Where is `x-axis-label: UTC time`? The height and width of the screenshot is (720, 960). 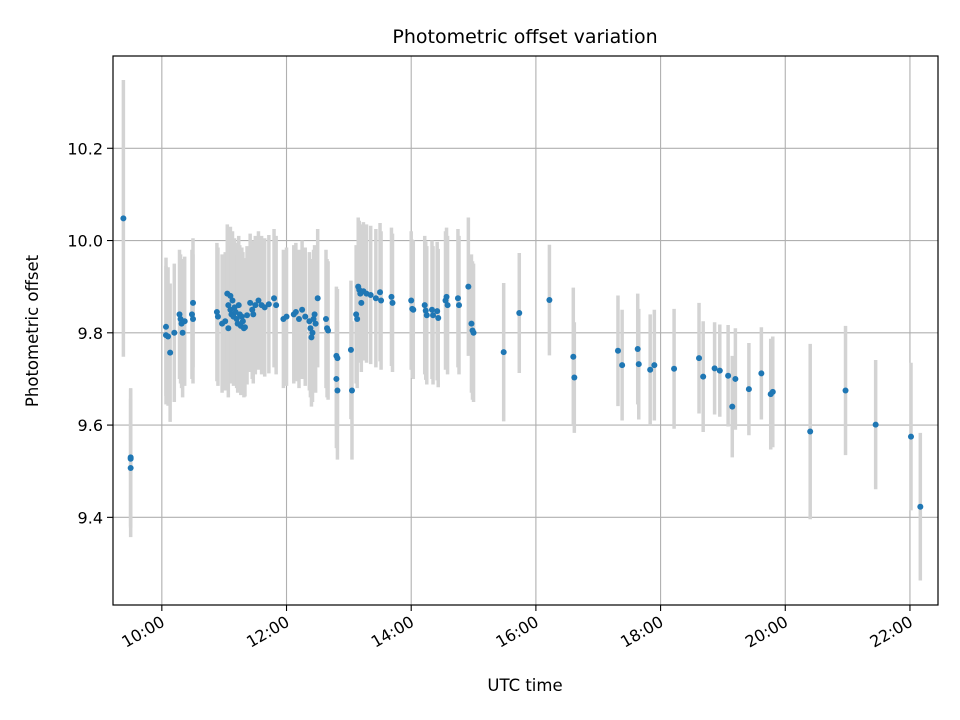 x-axis-label: UTC time is located at coordinates (524, 685).